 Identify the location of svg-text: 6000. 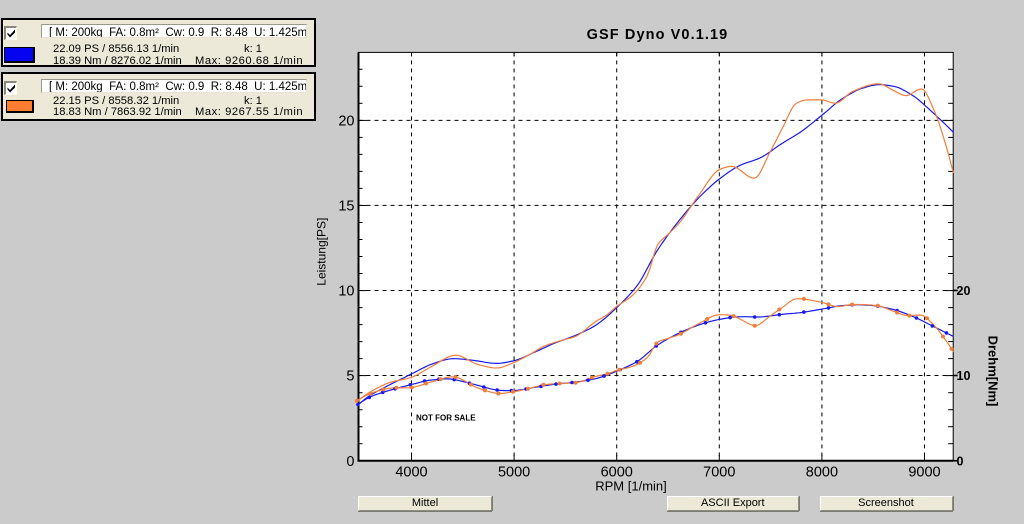
(617, 473).